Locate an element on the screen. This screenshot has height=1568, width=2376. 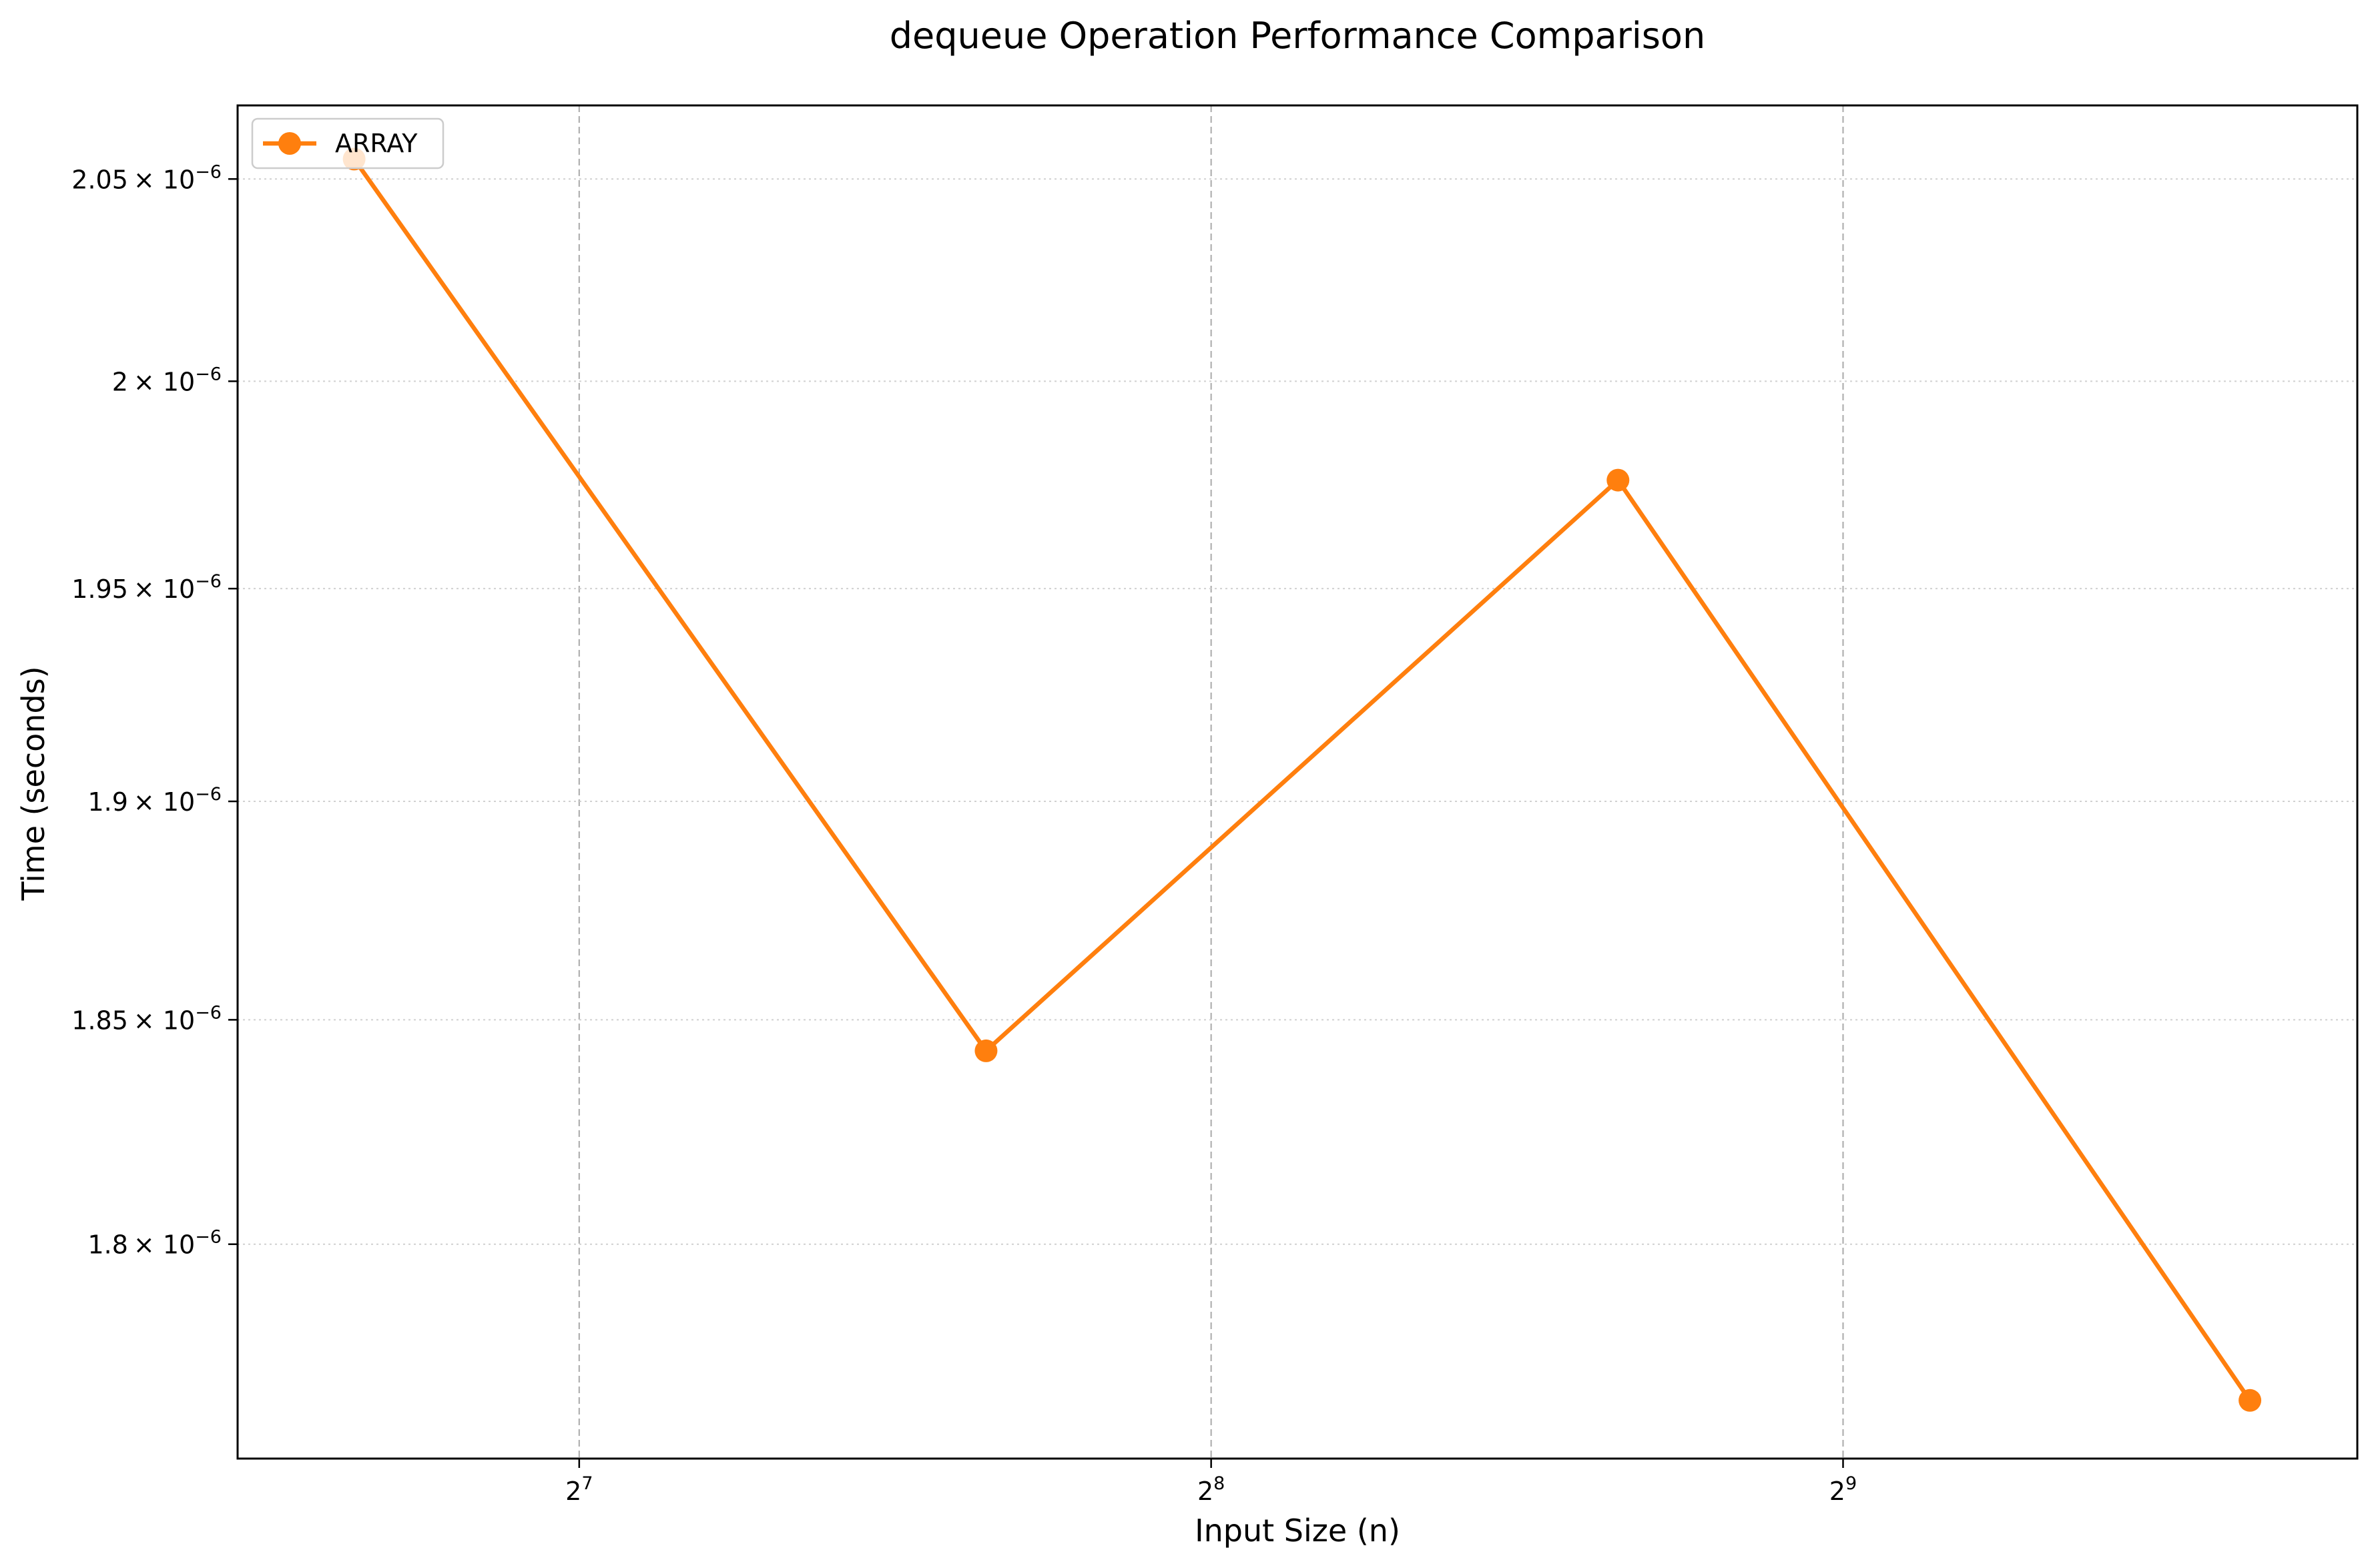
y-tick-label: 2 × 10⁻⁶ is located at coordinates (167, 380).